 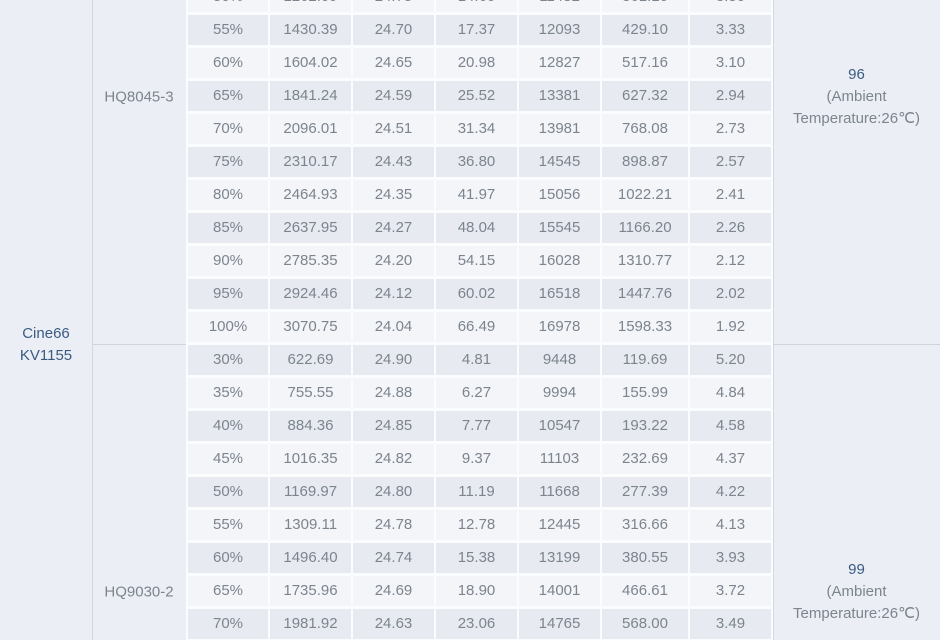 I want to click on cell-current: 41.97, so click(x=477, y=196).